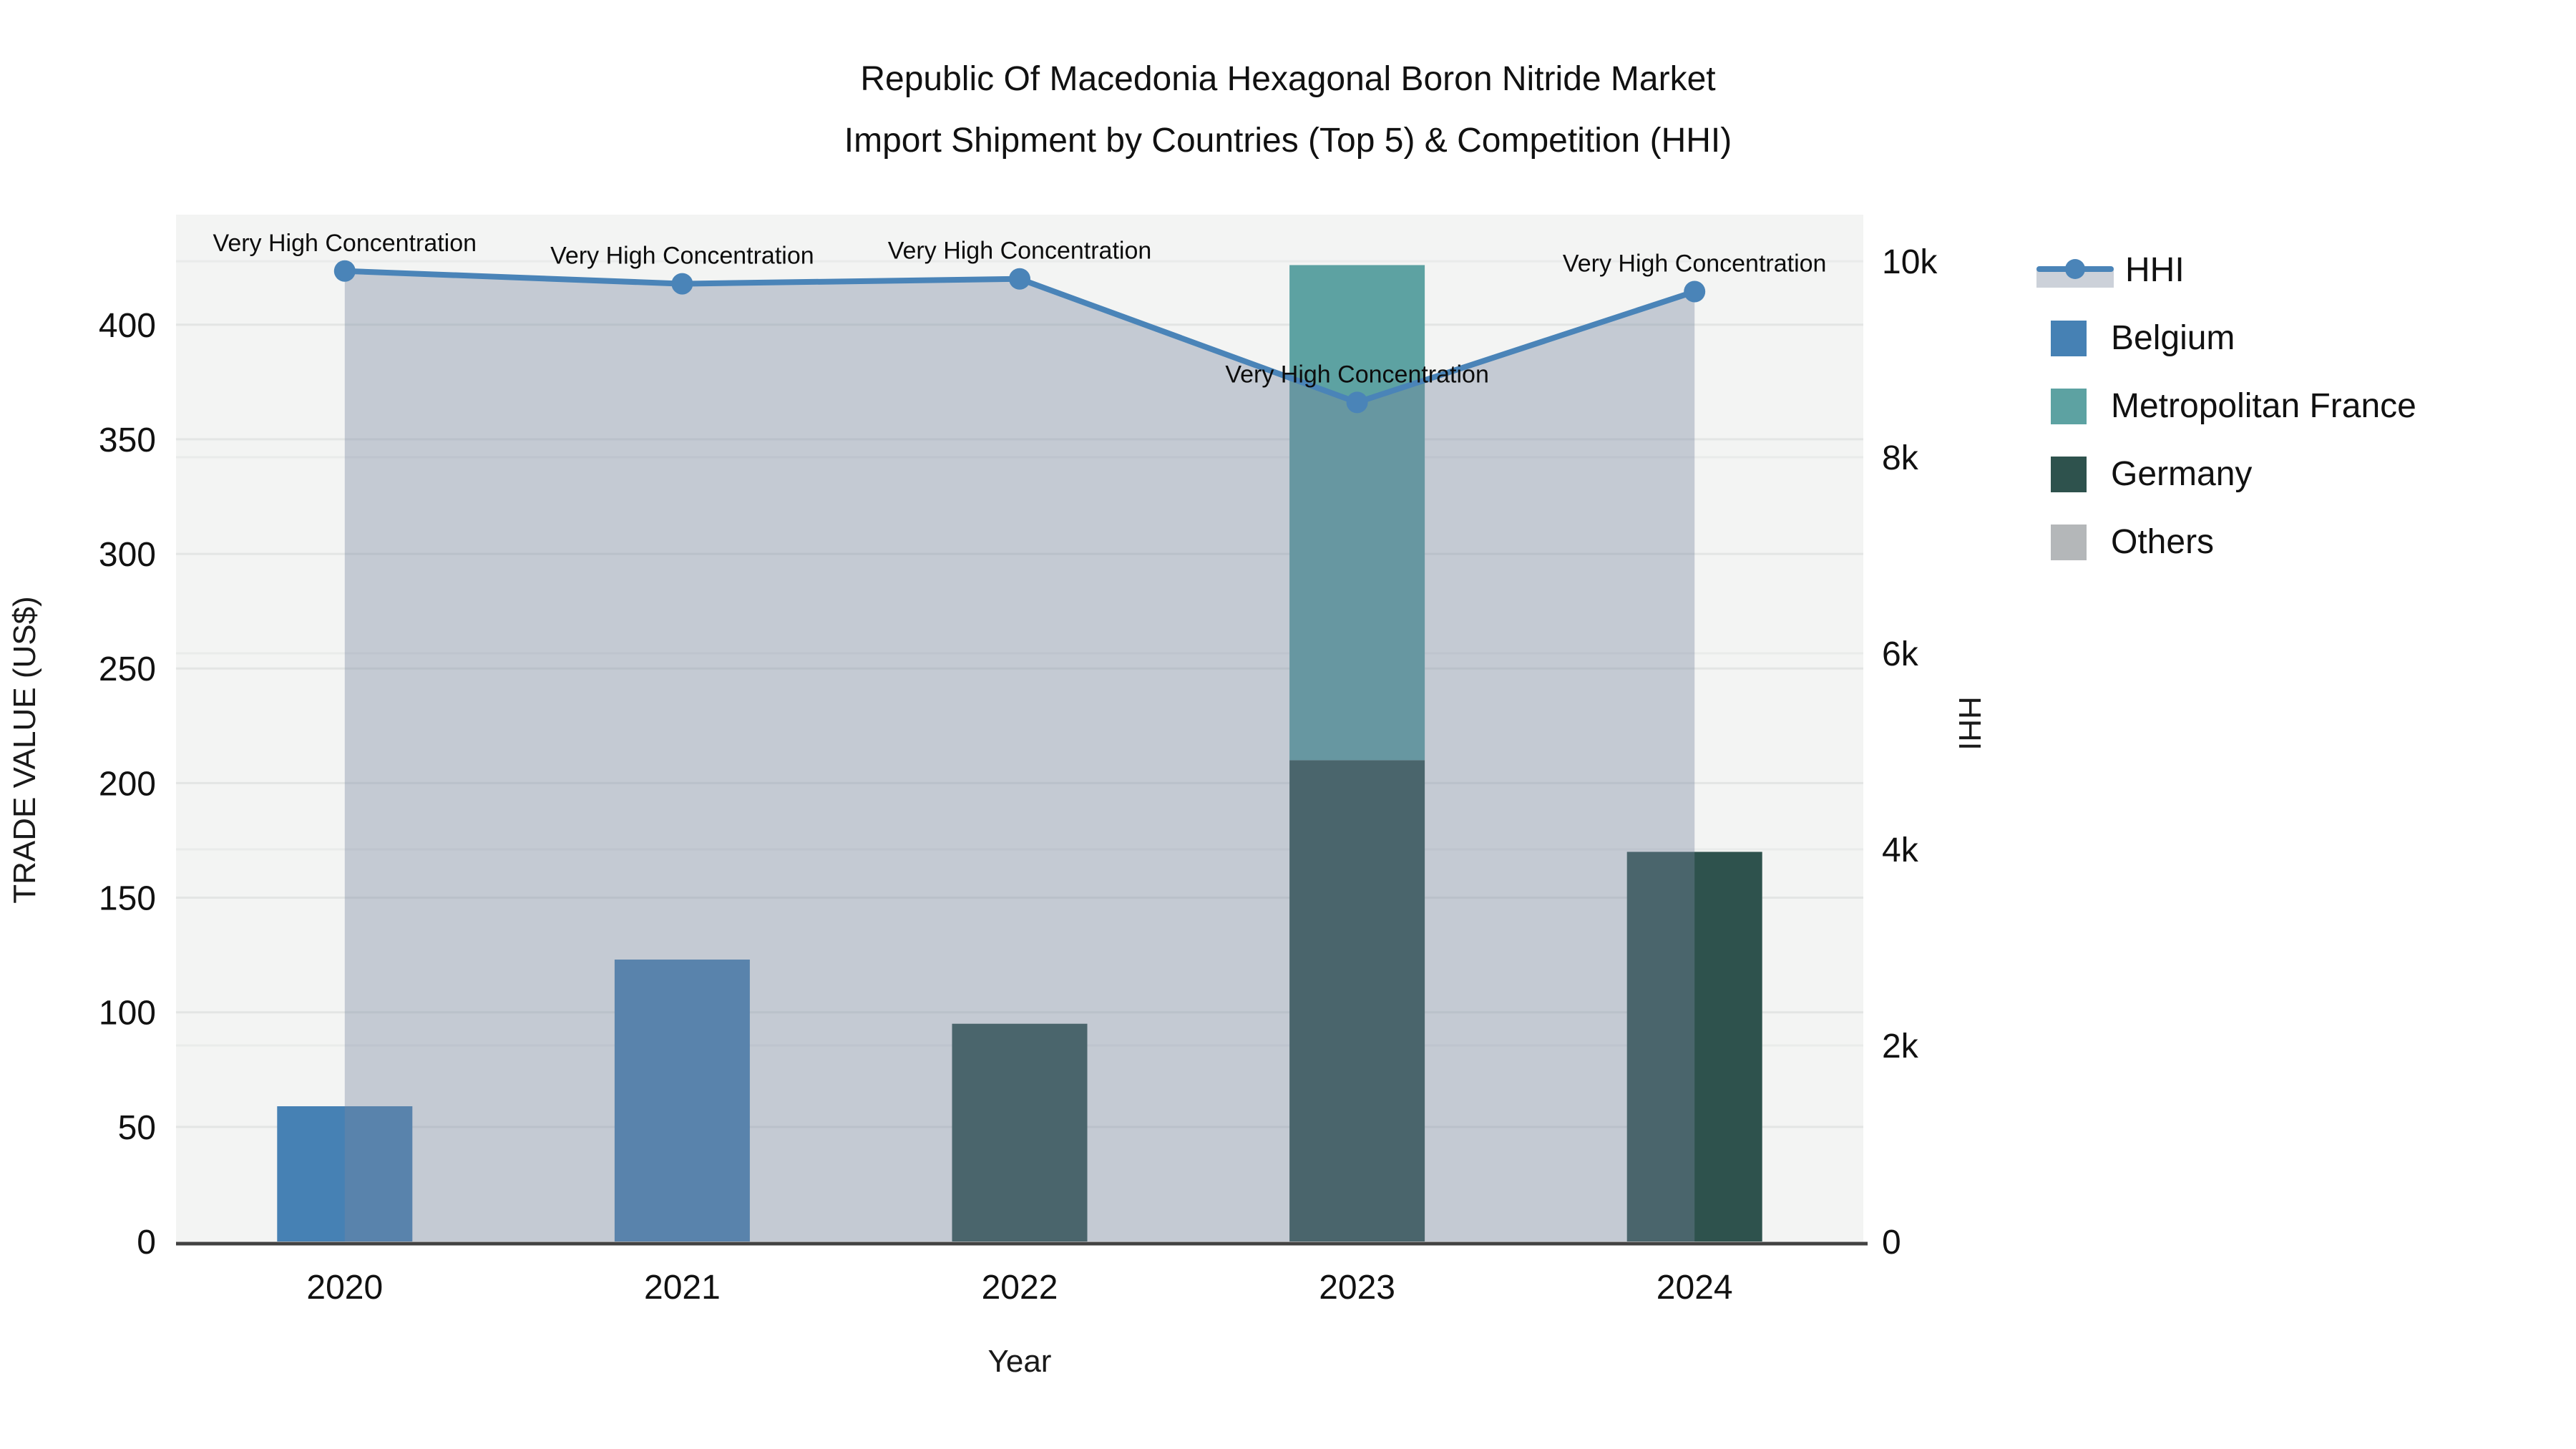  What do you see at coordinates (1900, 850) in the screenshot?
I see `y-tick-right-4k: 4k` at bounding box center [1900, 850].